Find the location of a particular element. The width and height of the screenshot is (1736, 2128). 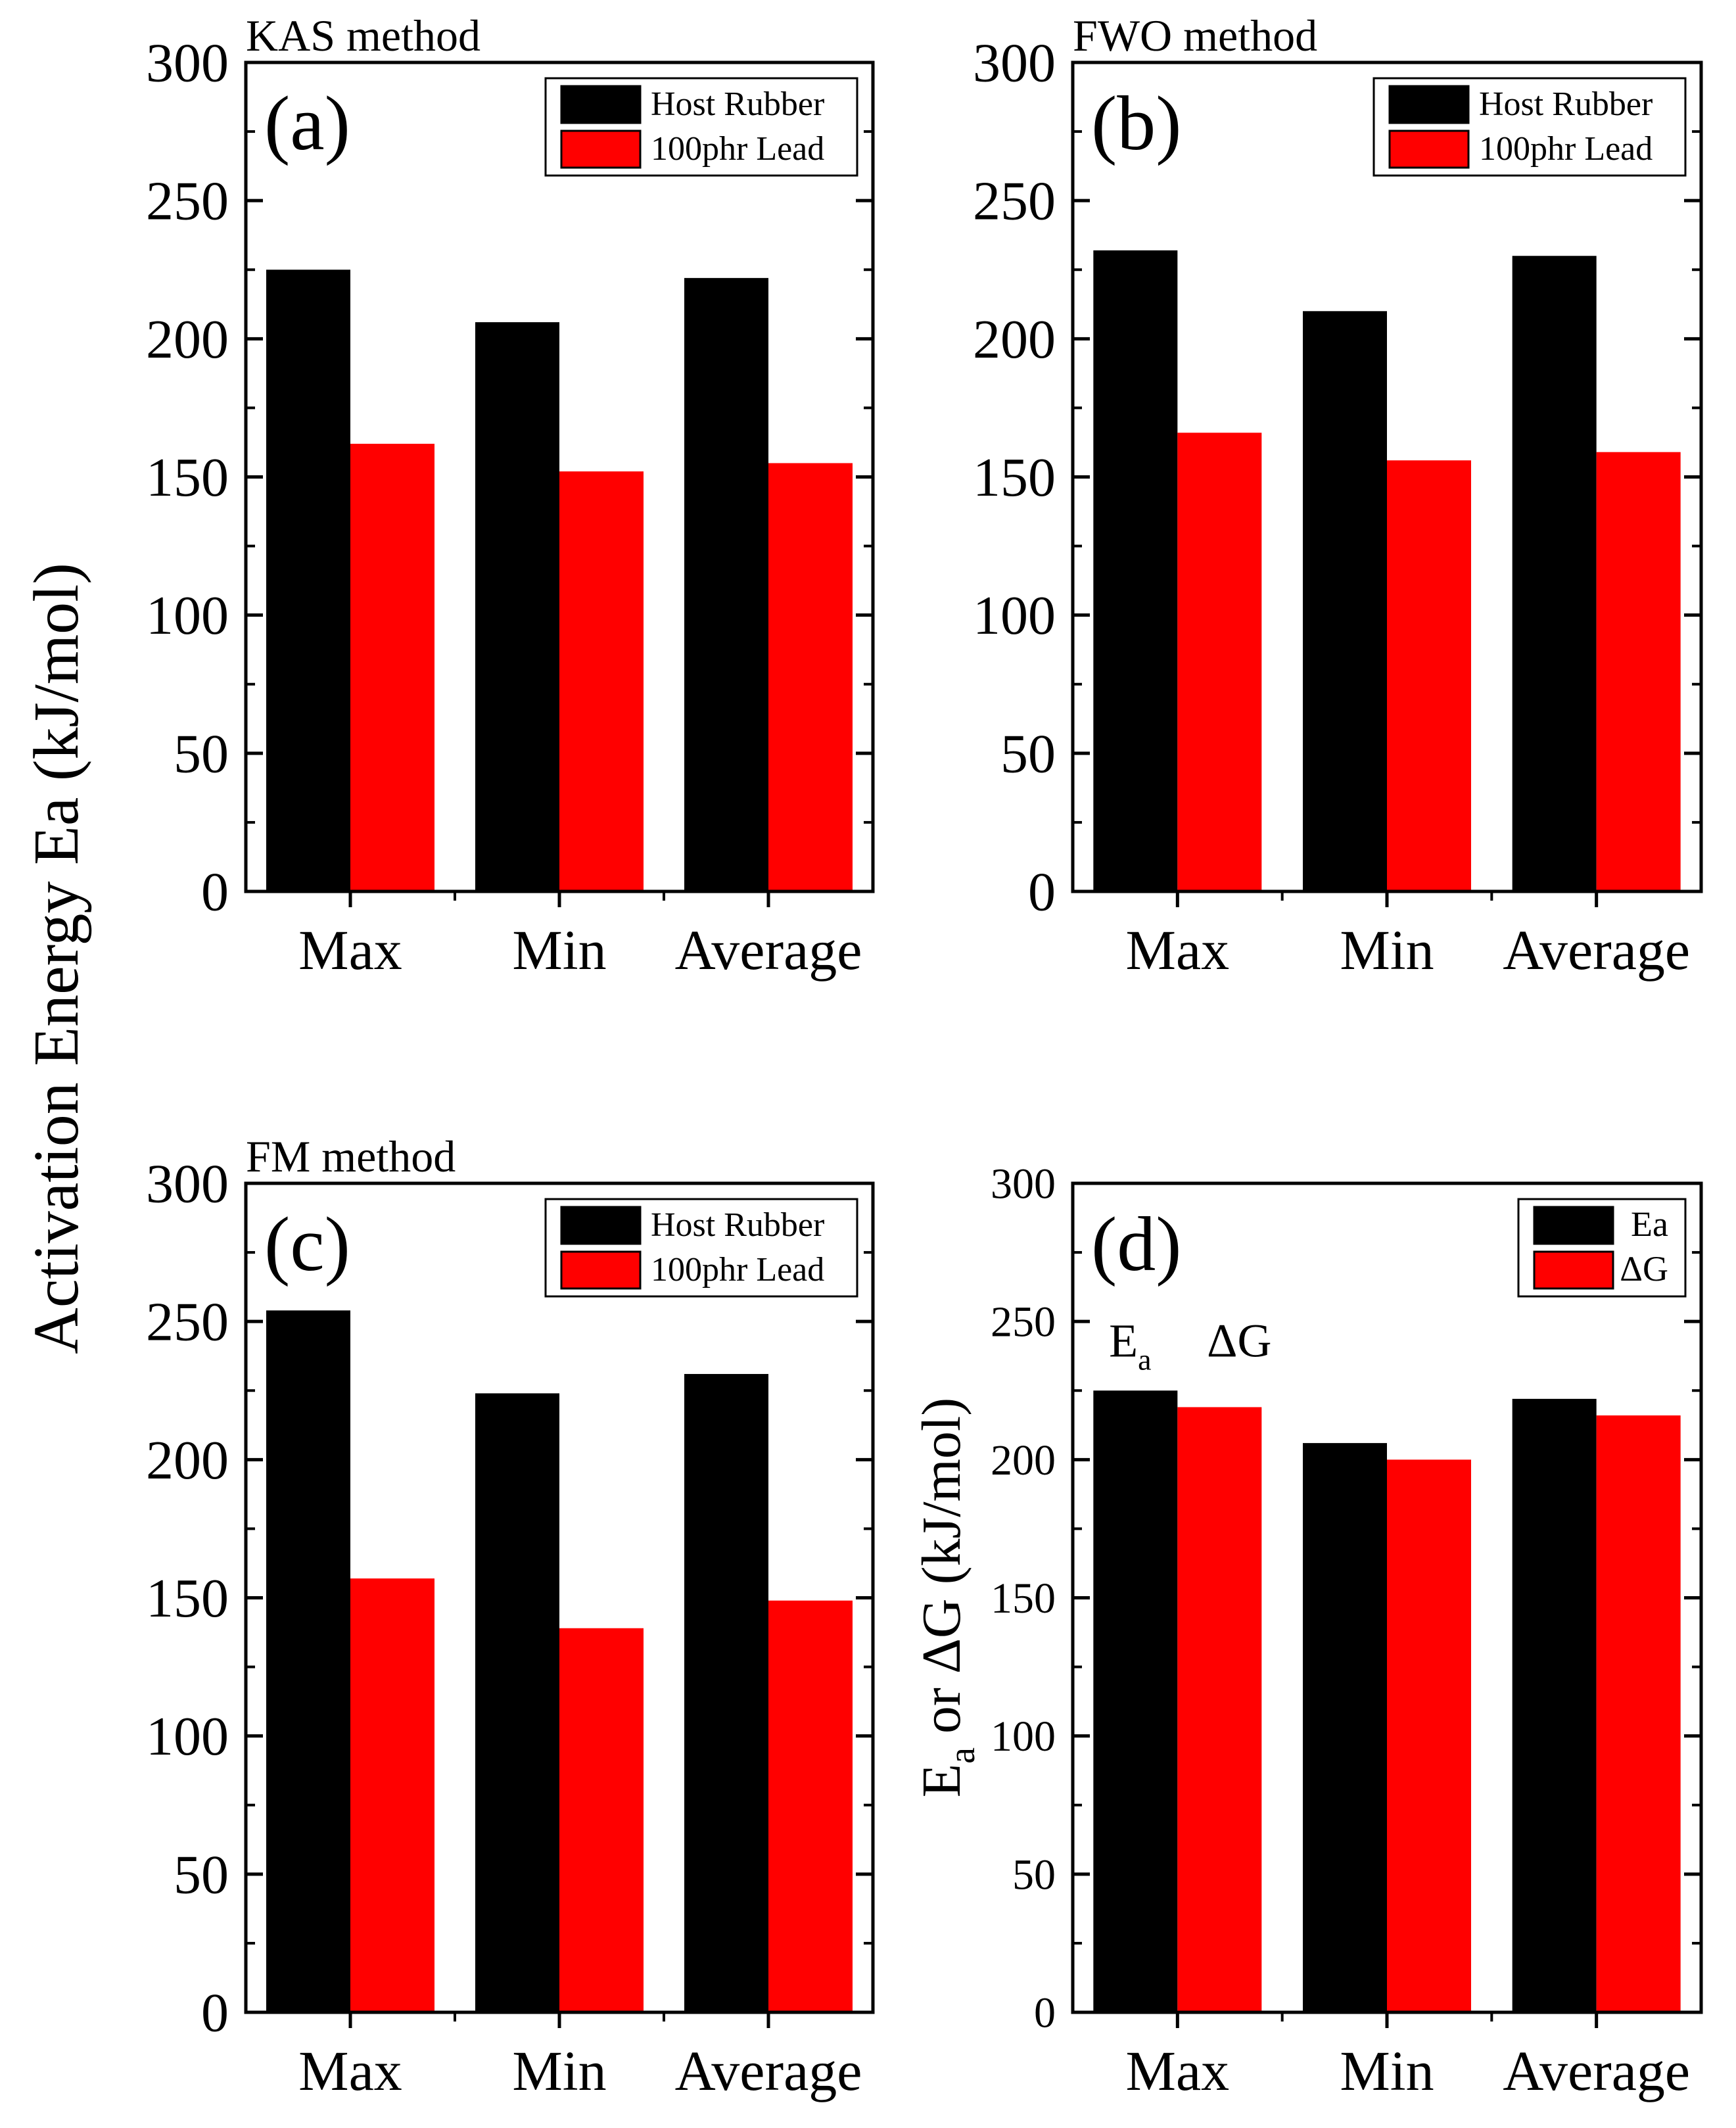

bar-c-100phr-lead-min is located at coordinates (602, 1820).